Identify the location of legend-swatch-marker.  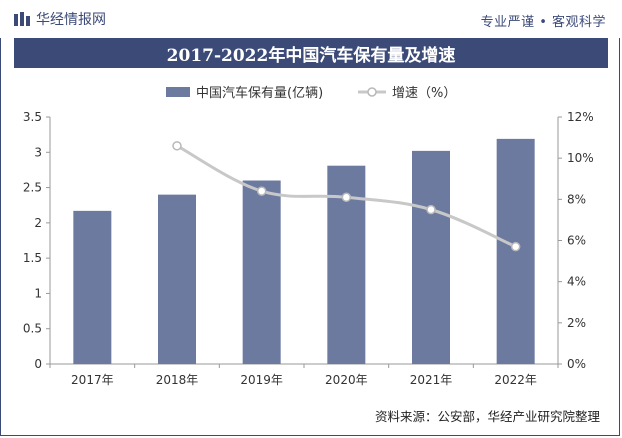
(372, 92).